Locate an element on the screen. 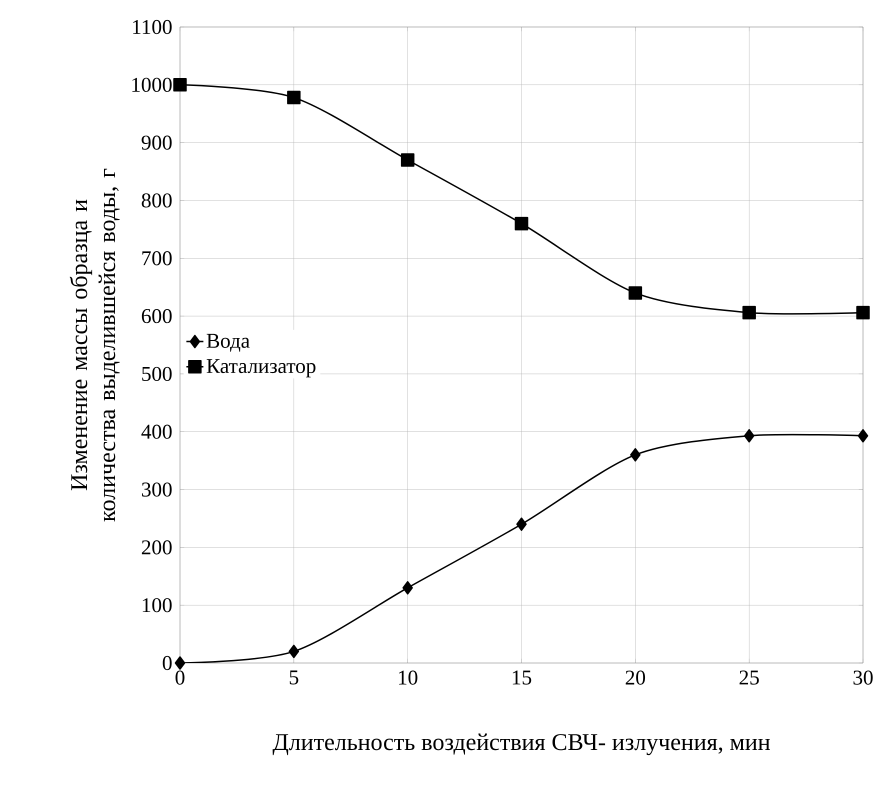 This screenshot has height=792, width=878. legend-label: Вода is located at coordinates (228, 343).